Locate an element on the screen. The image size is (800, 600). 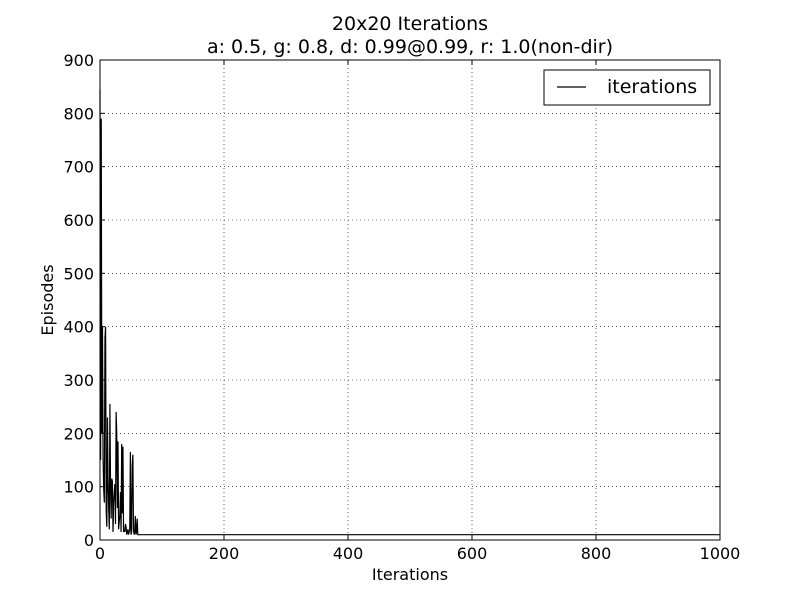
x-tick-label: 600 is located at coordinates (472, 553).